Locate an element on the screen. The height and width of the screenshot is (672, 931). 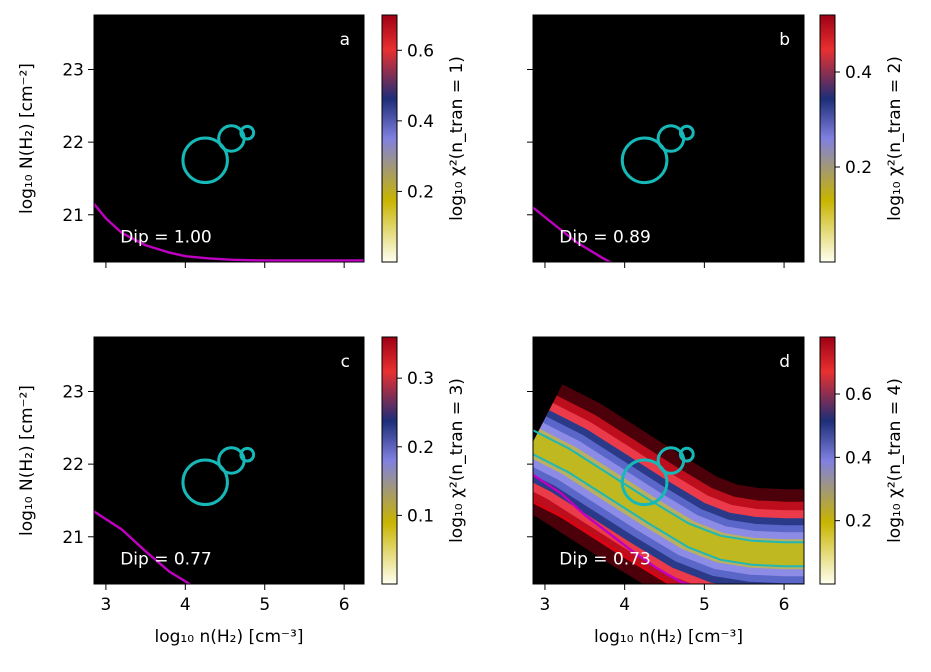
dip-label: Dip = 0.77 is located at coordinates (166, 559).